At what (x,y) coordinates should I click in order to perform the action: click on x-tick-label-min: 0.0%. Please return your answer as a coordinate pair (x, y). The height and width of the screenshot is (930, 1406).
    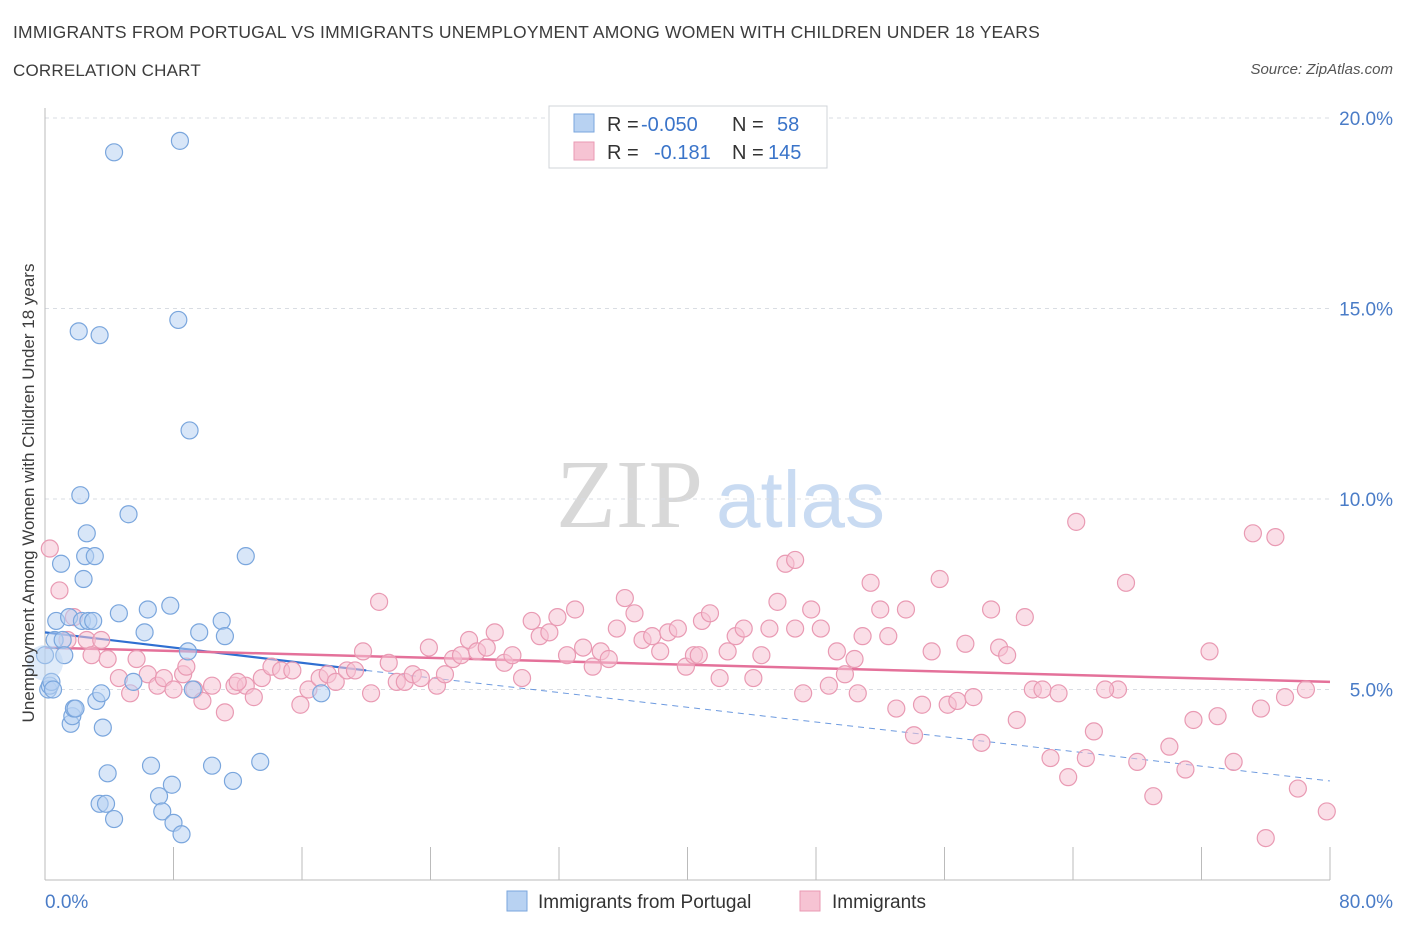
    Looking at the image, I should click on (66, 902).